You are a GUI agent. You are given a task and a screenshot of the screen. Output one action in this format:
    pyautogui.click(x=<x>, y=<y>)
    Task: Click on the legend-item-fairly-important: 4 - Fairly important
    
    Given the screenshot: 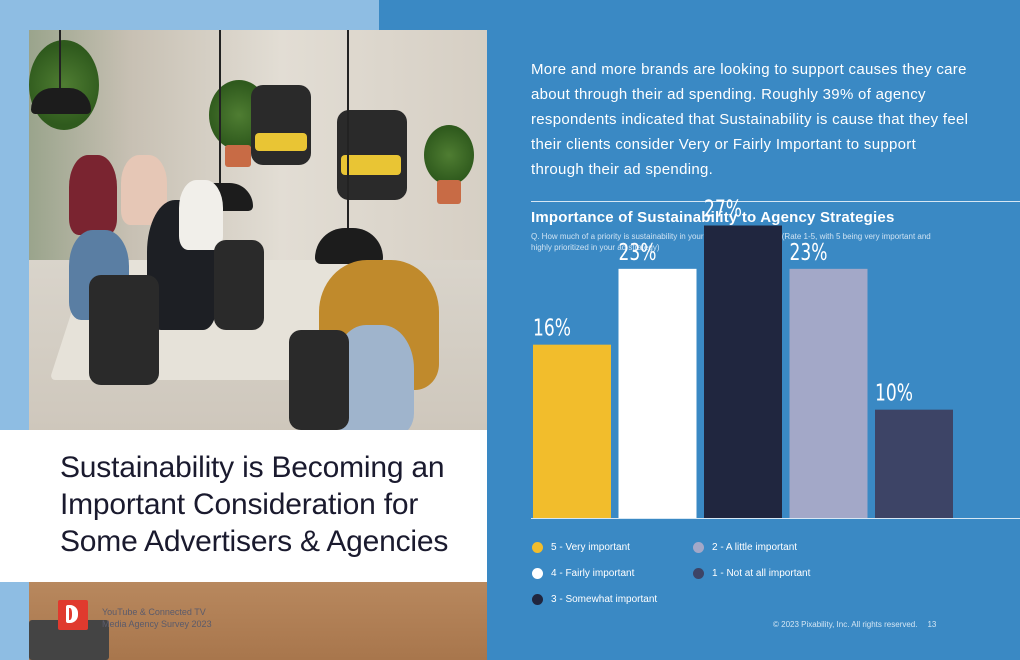 What is the action you would take?
    pyautogui.click(x=583, y=573)
    